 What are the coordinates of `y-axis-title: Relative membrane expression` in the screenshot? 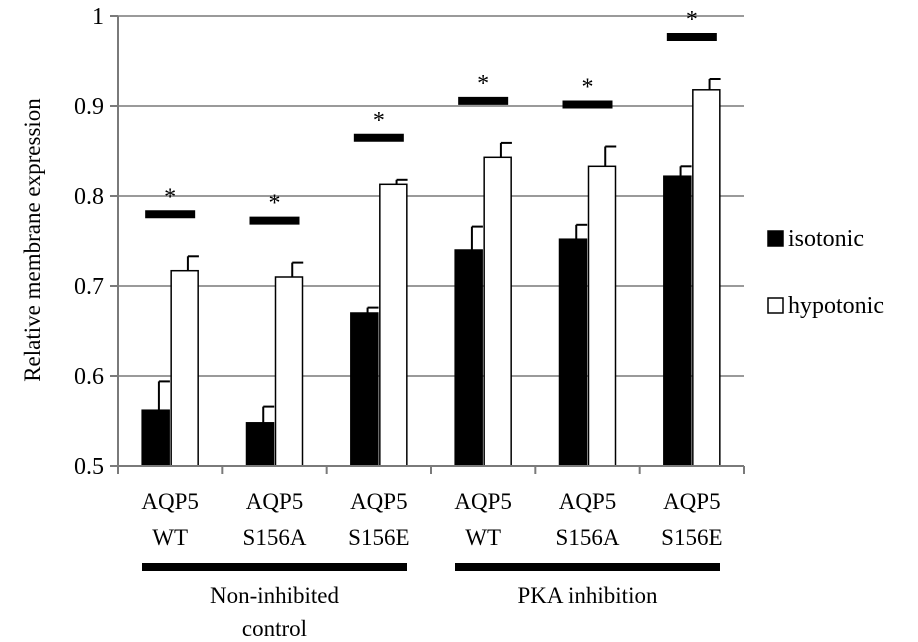 It's located at (32, 240).